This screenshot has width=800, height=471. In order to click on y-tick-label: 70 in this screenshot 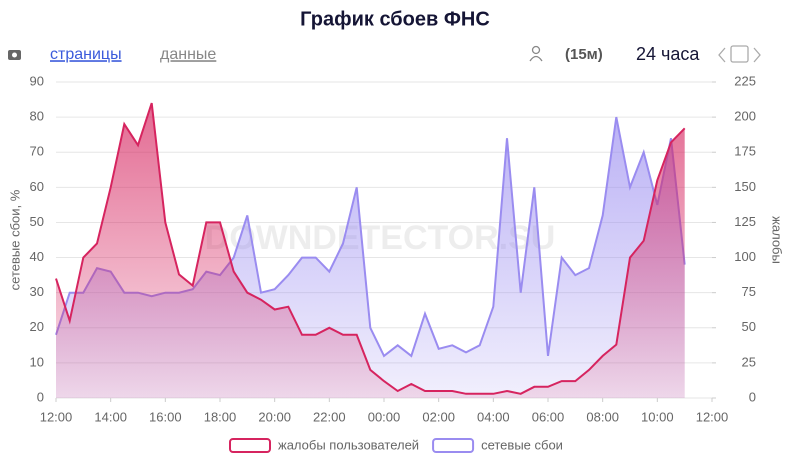, I will do `click(37, 151)`.